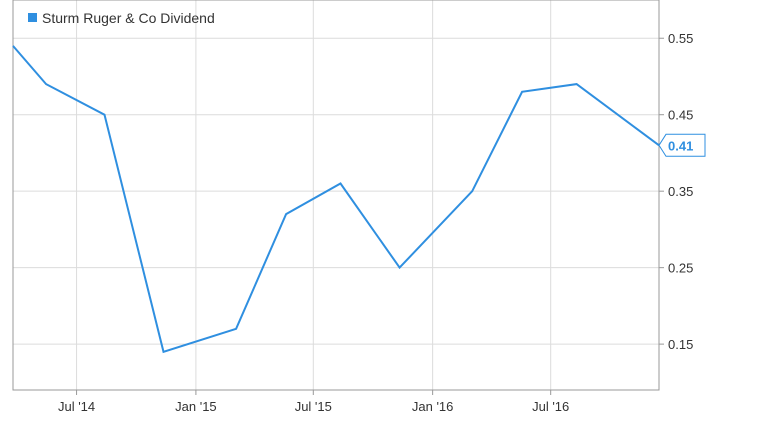 The height and width of the screenshot is (432, 764). What do you see at coordinates (76, 406) in the screenshot?
I see `x-tick-label: Jul '14` at bounding box center [76, 406].